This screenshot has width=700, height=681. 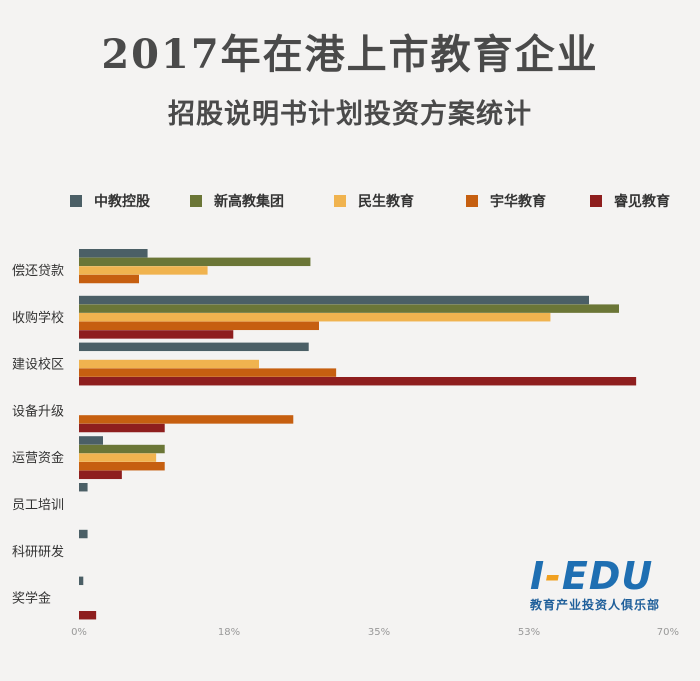 I want to click on category-label: 员工培训, so click(x=38, y=505).